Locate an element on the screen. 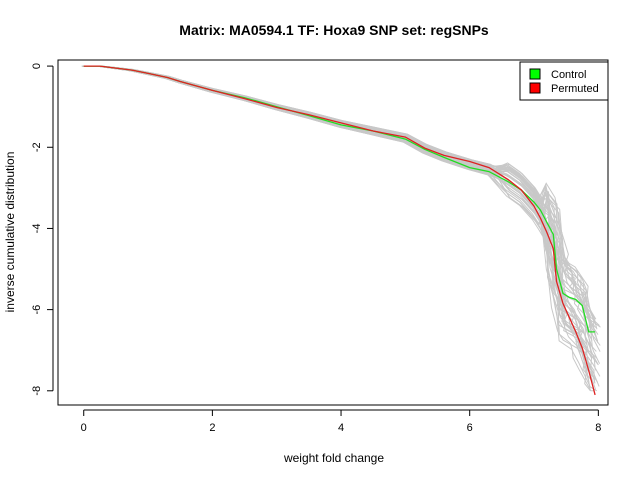 Image resolution: width=640 pixels, height=480 pixels. x-tick-label: 2 is located at coordinates (212, 428).